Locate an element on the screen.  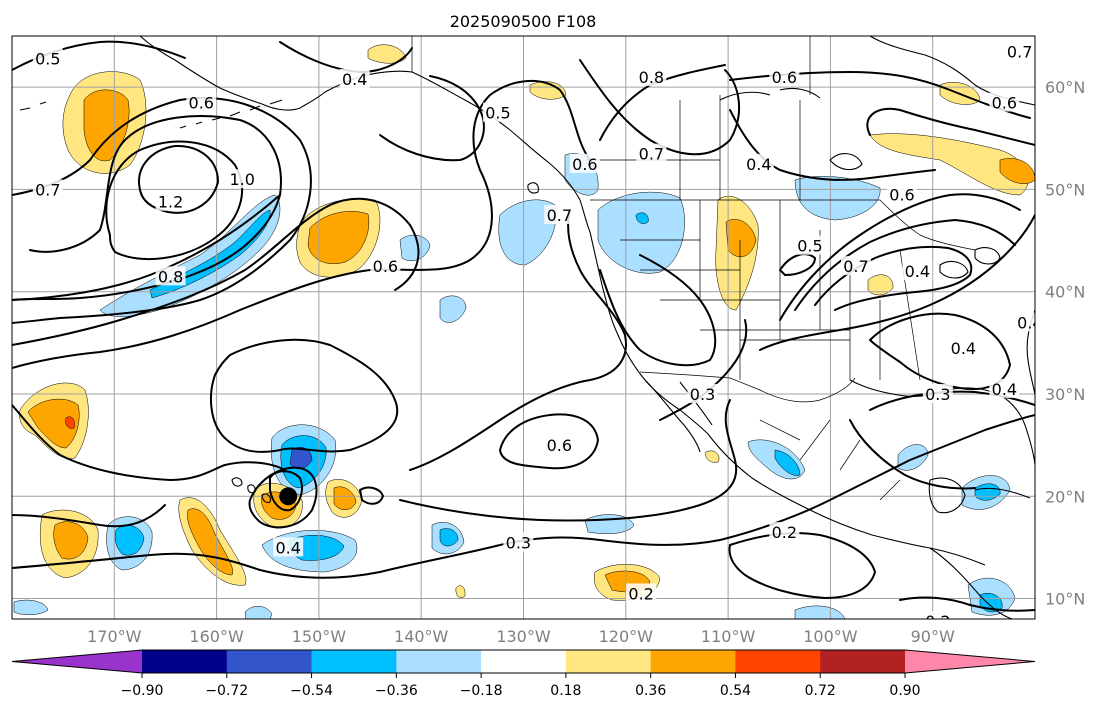
colorbar-extend-low is located at coordinates (77, 661).